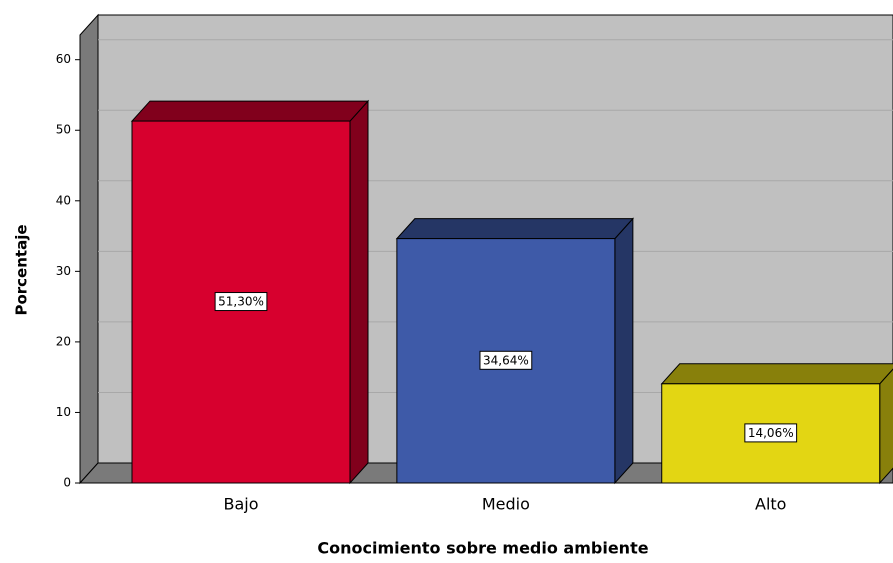 The image size is (893, 563). Describe the element at coordinates (63, 341) in the screenshot. I see `y-tick-label: 20` at that location.